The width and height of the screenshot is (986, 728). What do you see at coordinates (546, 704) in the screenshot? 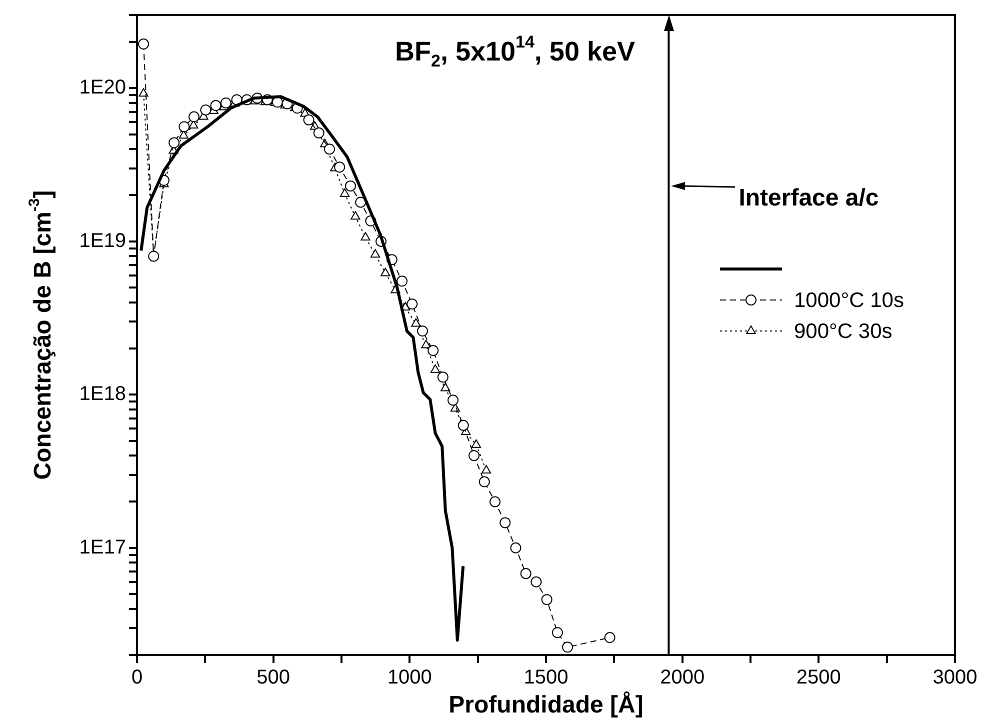
I see `x-axis-title: Profundidade [Å]` at bounding box center [546, 704].